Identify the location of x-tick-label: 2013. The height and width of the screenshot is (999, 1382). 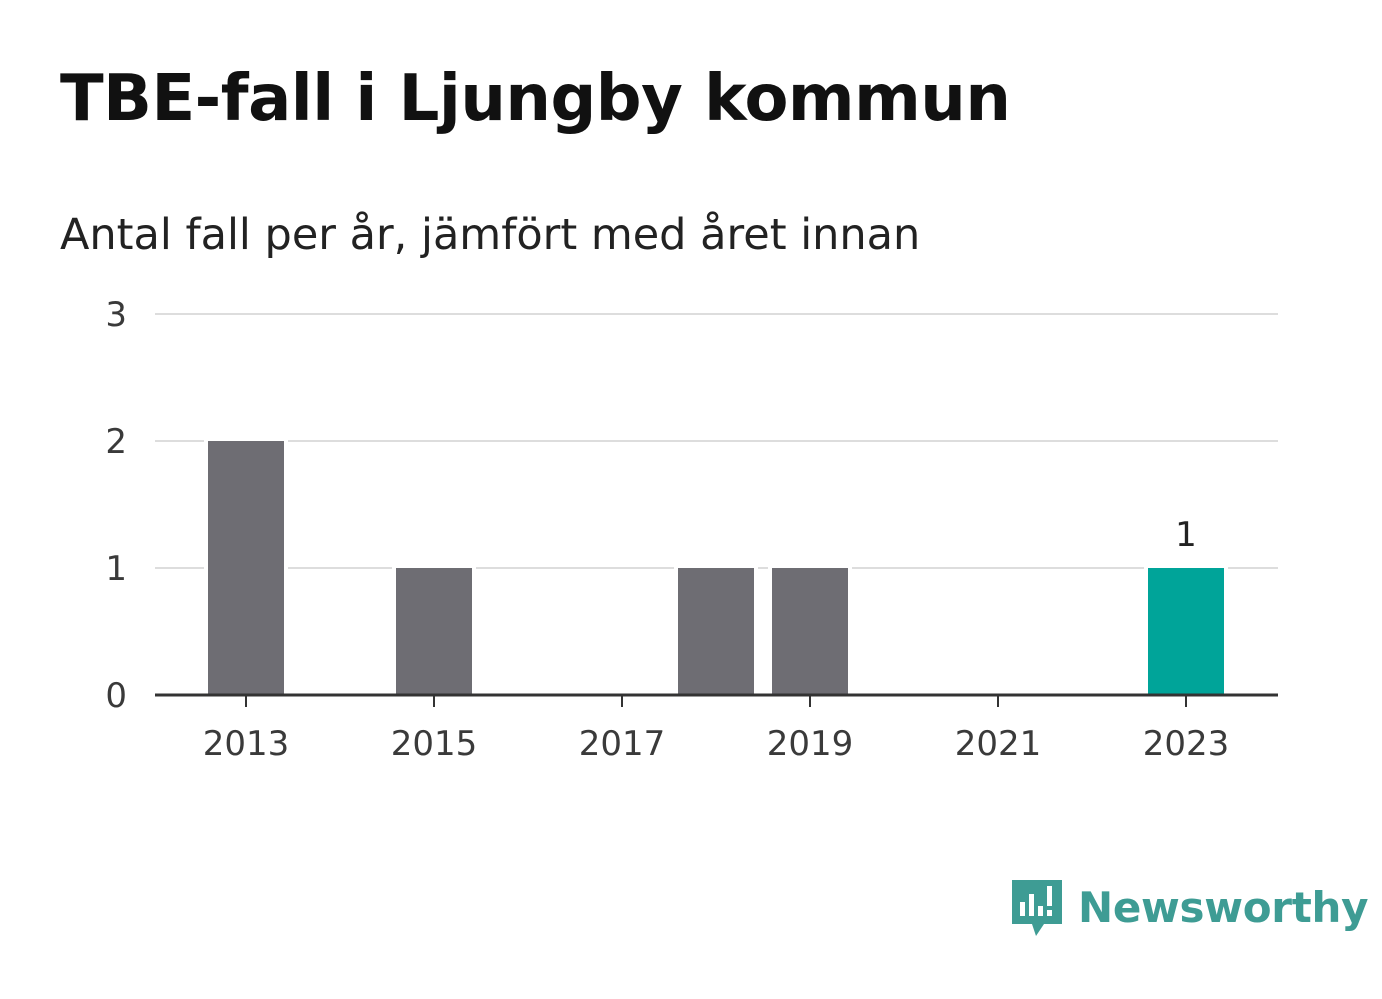
(246, 744).